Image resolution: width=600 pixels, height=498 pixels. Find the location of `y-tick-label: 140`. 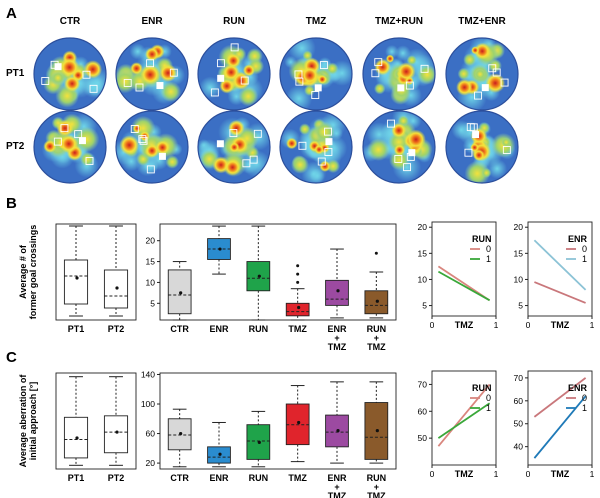

y-tick-label: 140 is located at coordinates (148, 374).